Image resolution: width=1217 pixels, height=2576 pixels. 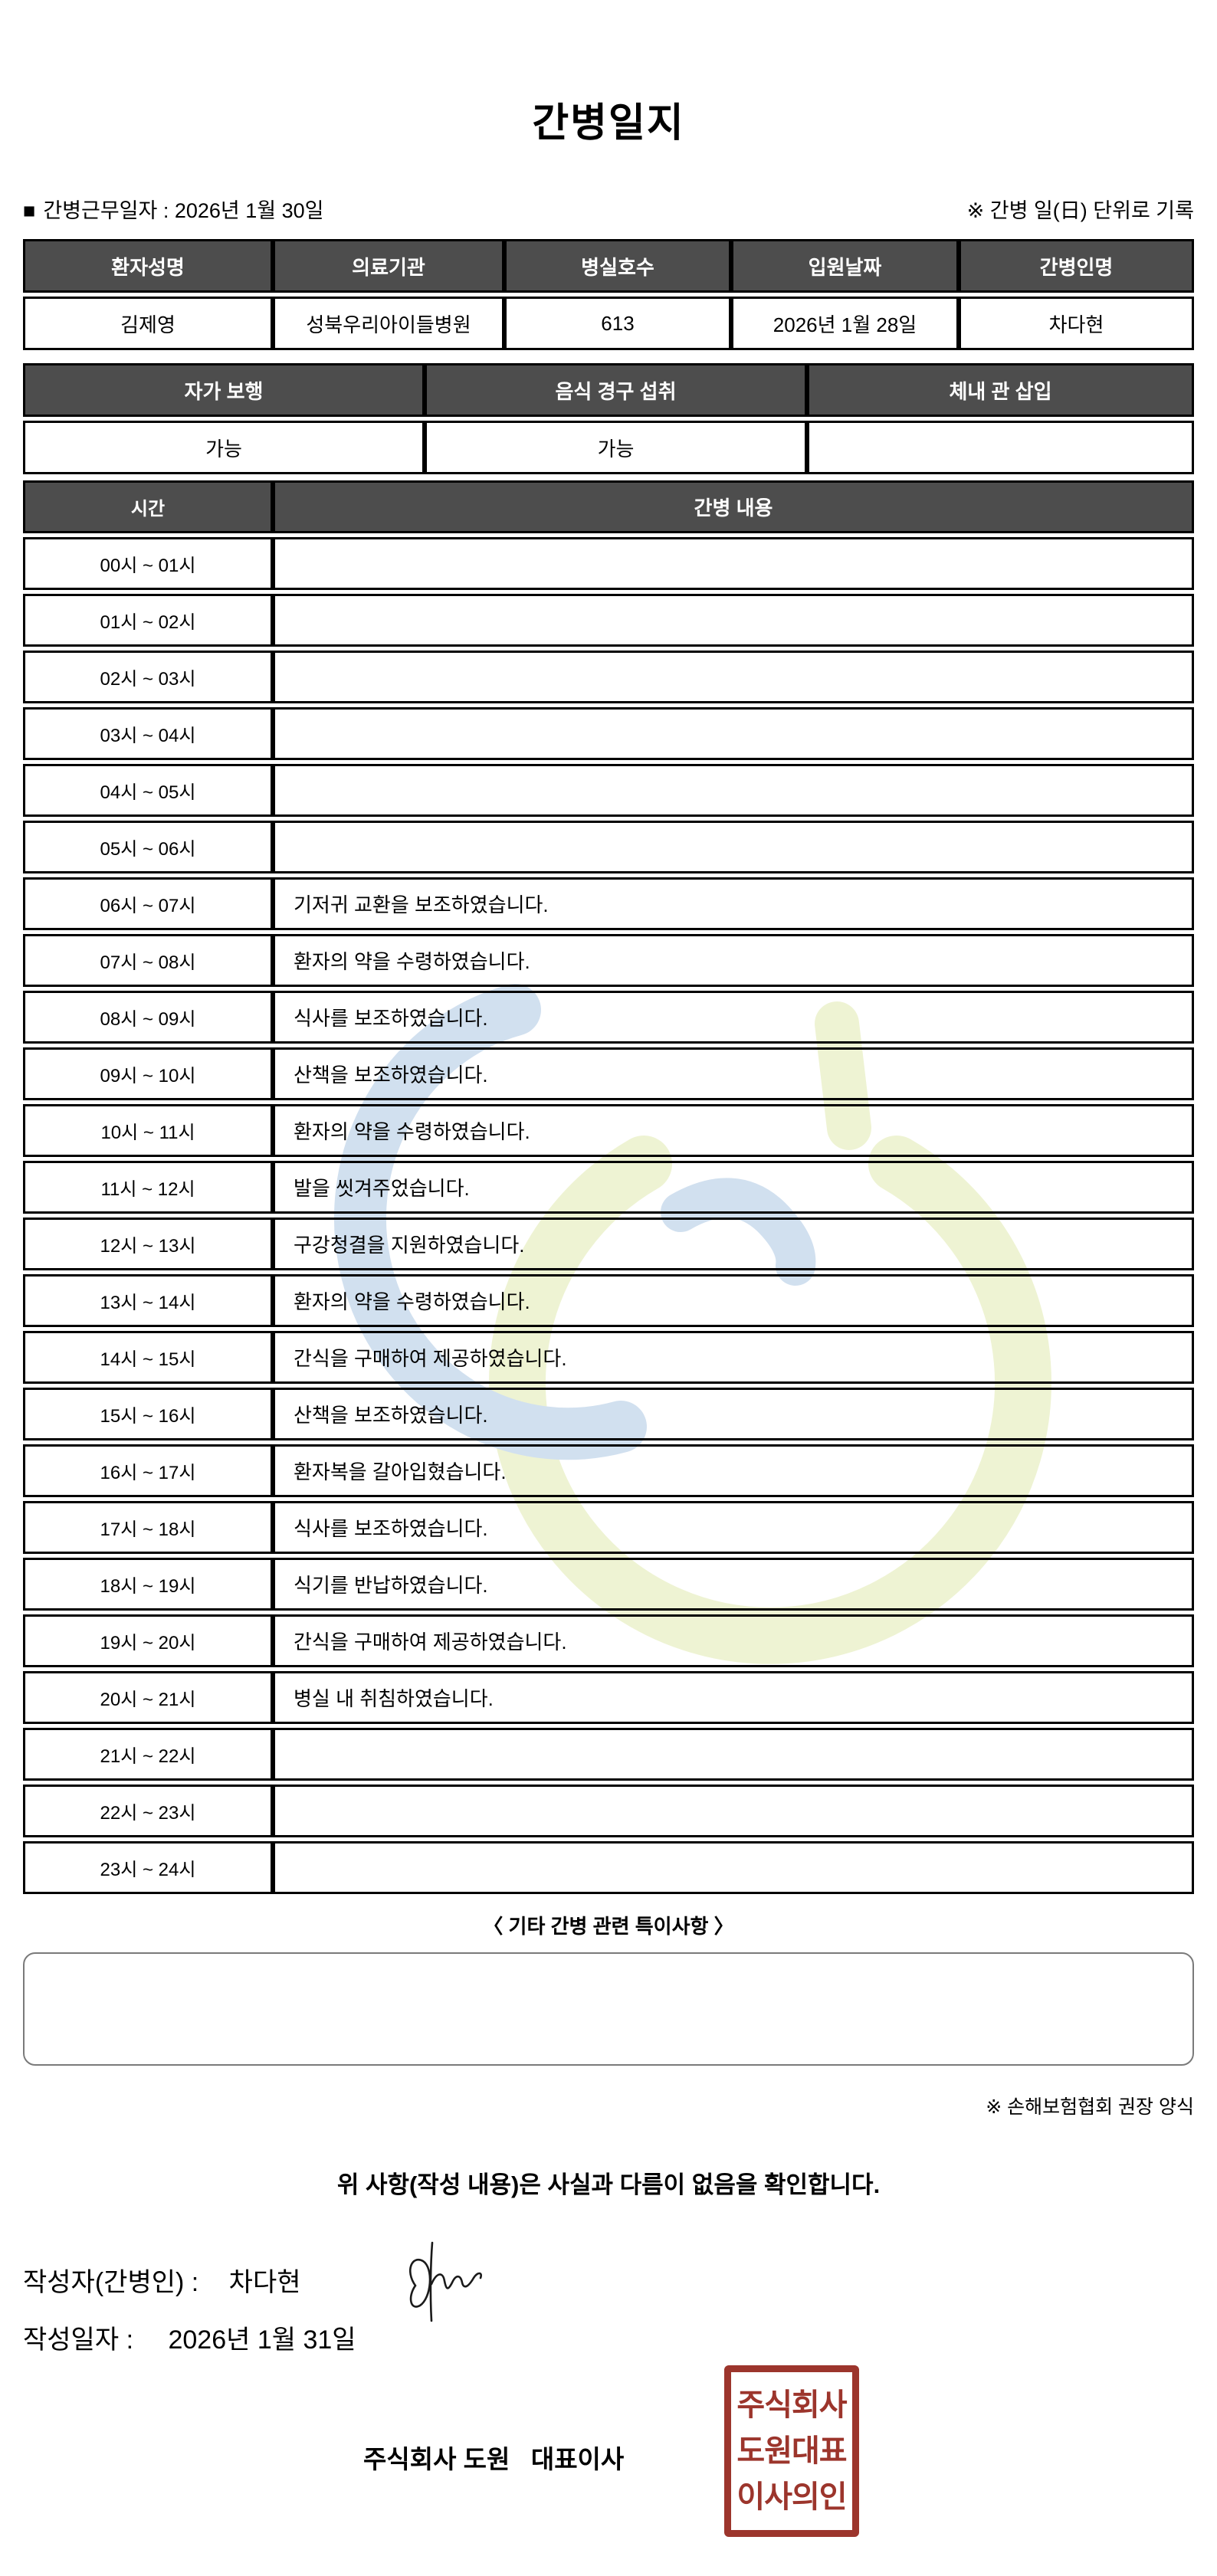 I want to click on form-standard-note: ※ 손해보험협회 권장 양식, so click(x=1090, y=2107).